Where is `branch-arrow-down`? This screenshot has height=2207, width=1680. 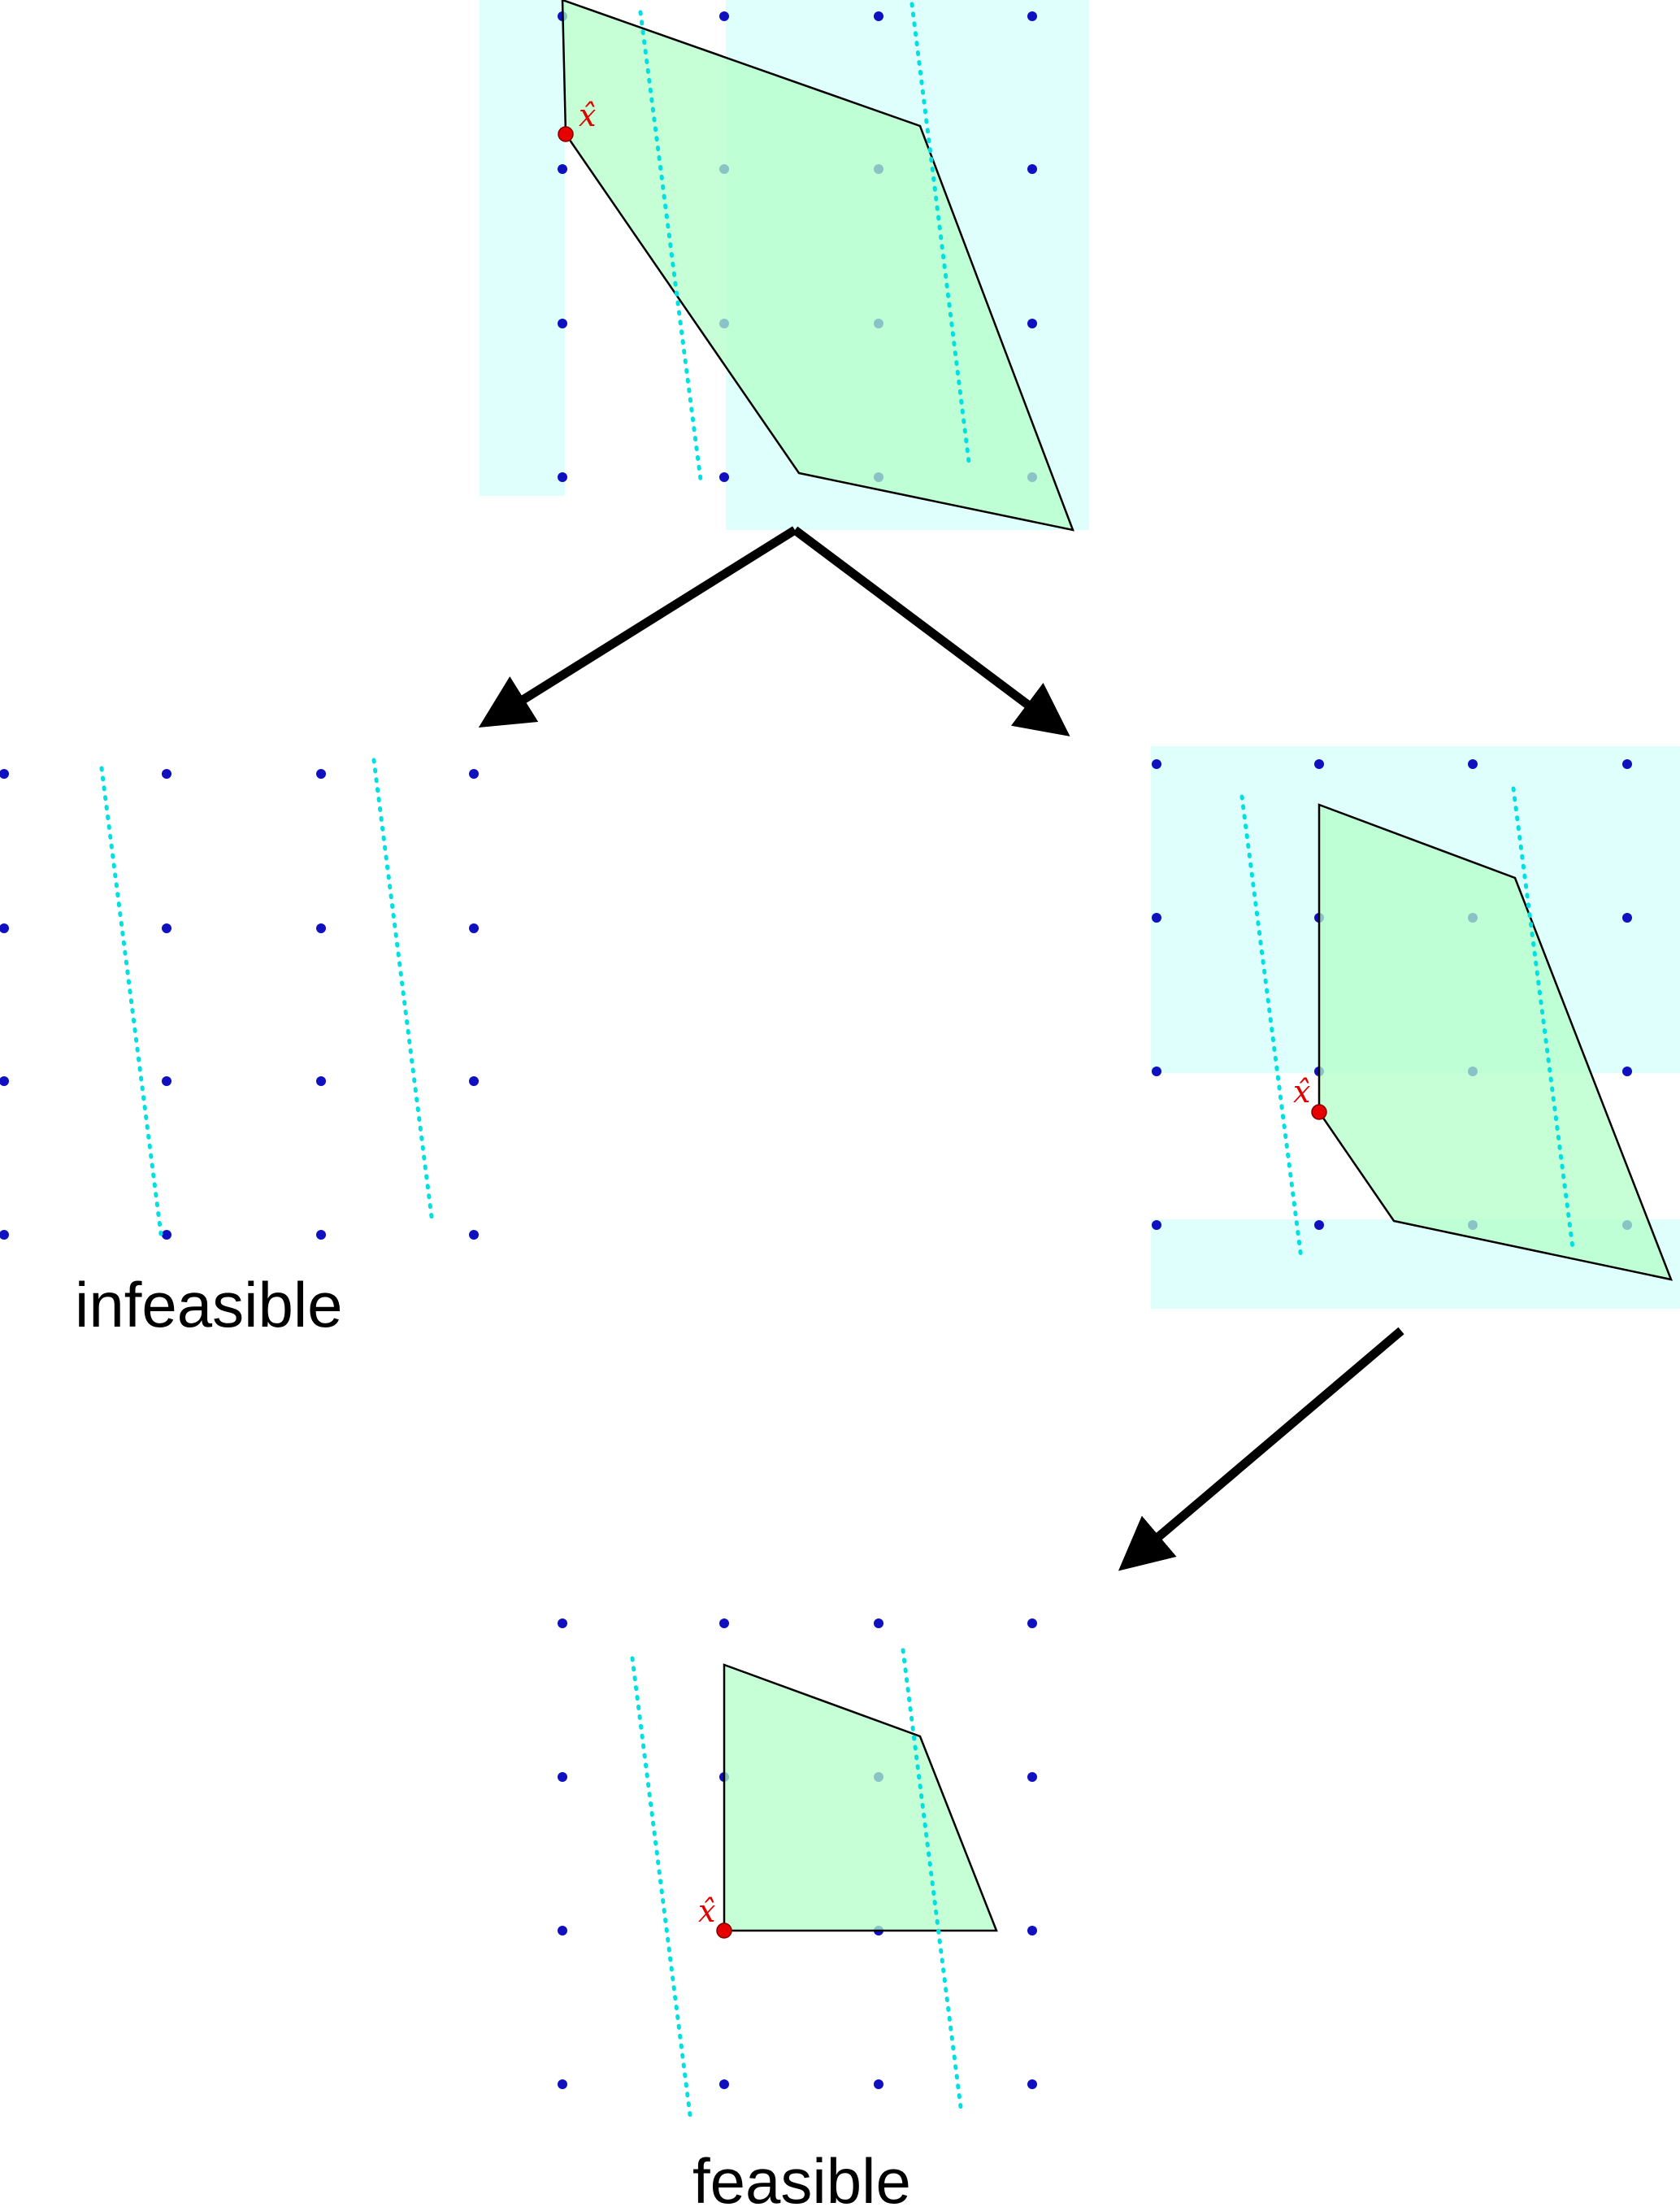
branch-arrow-down is located at coordinates (1261, 1449).